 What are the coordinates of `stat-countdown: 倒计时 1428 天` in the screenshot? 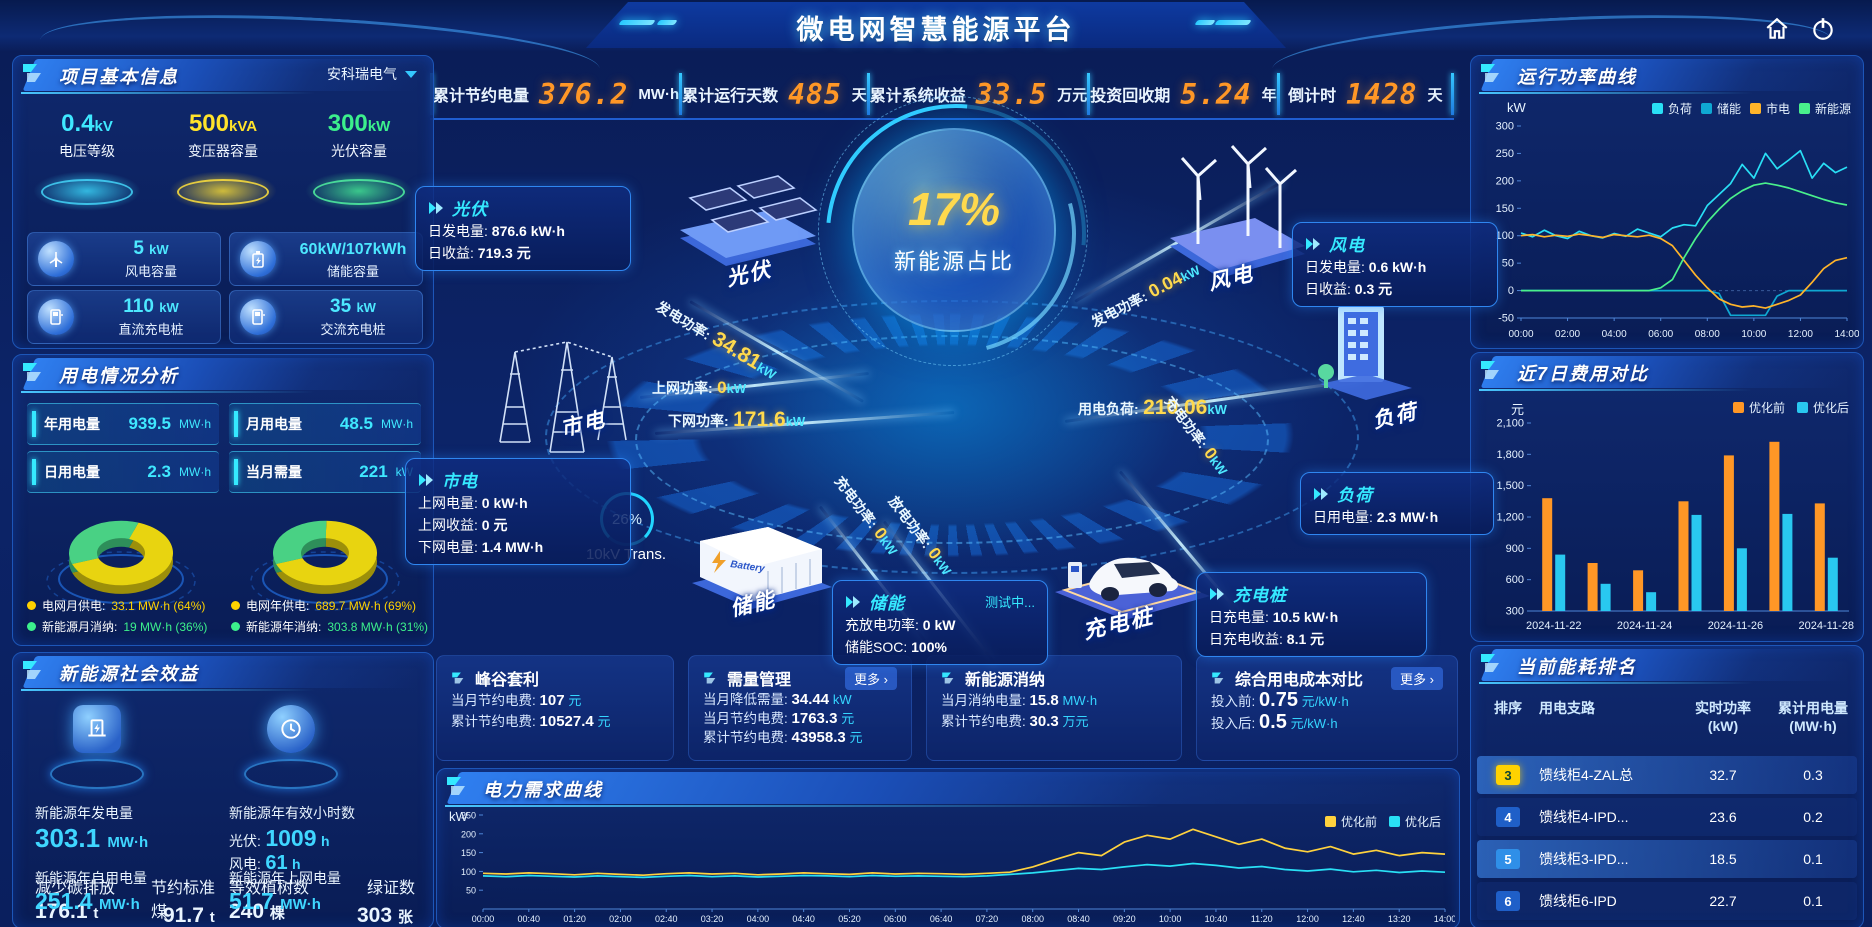 It's located at (1365, 94).